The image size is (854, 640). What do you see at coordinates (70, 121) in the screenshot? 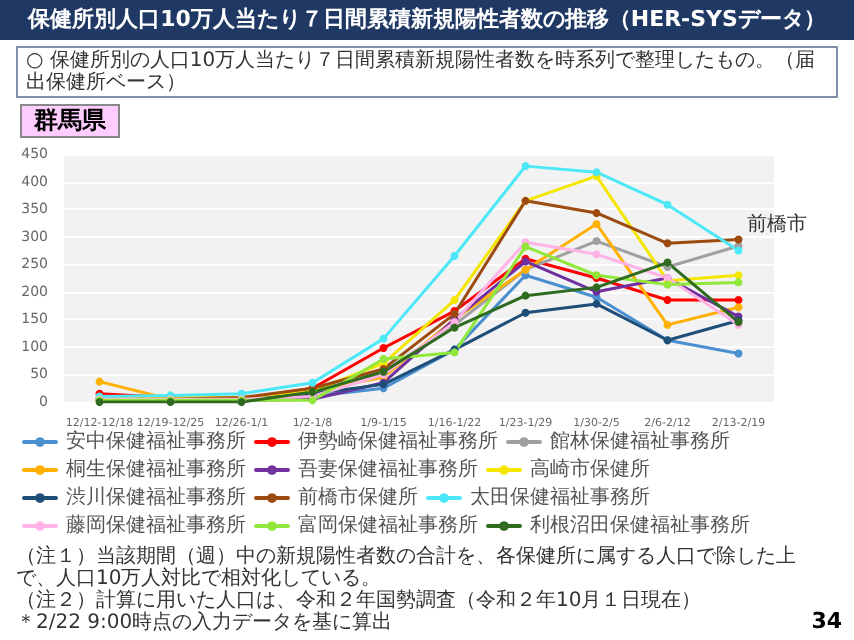
I see `text: 群馬県` at bounding box center [70, 121].